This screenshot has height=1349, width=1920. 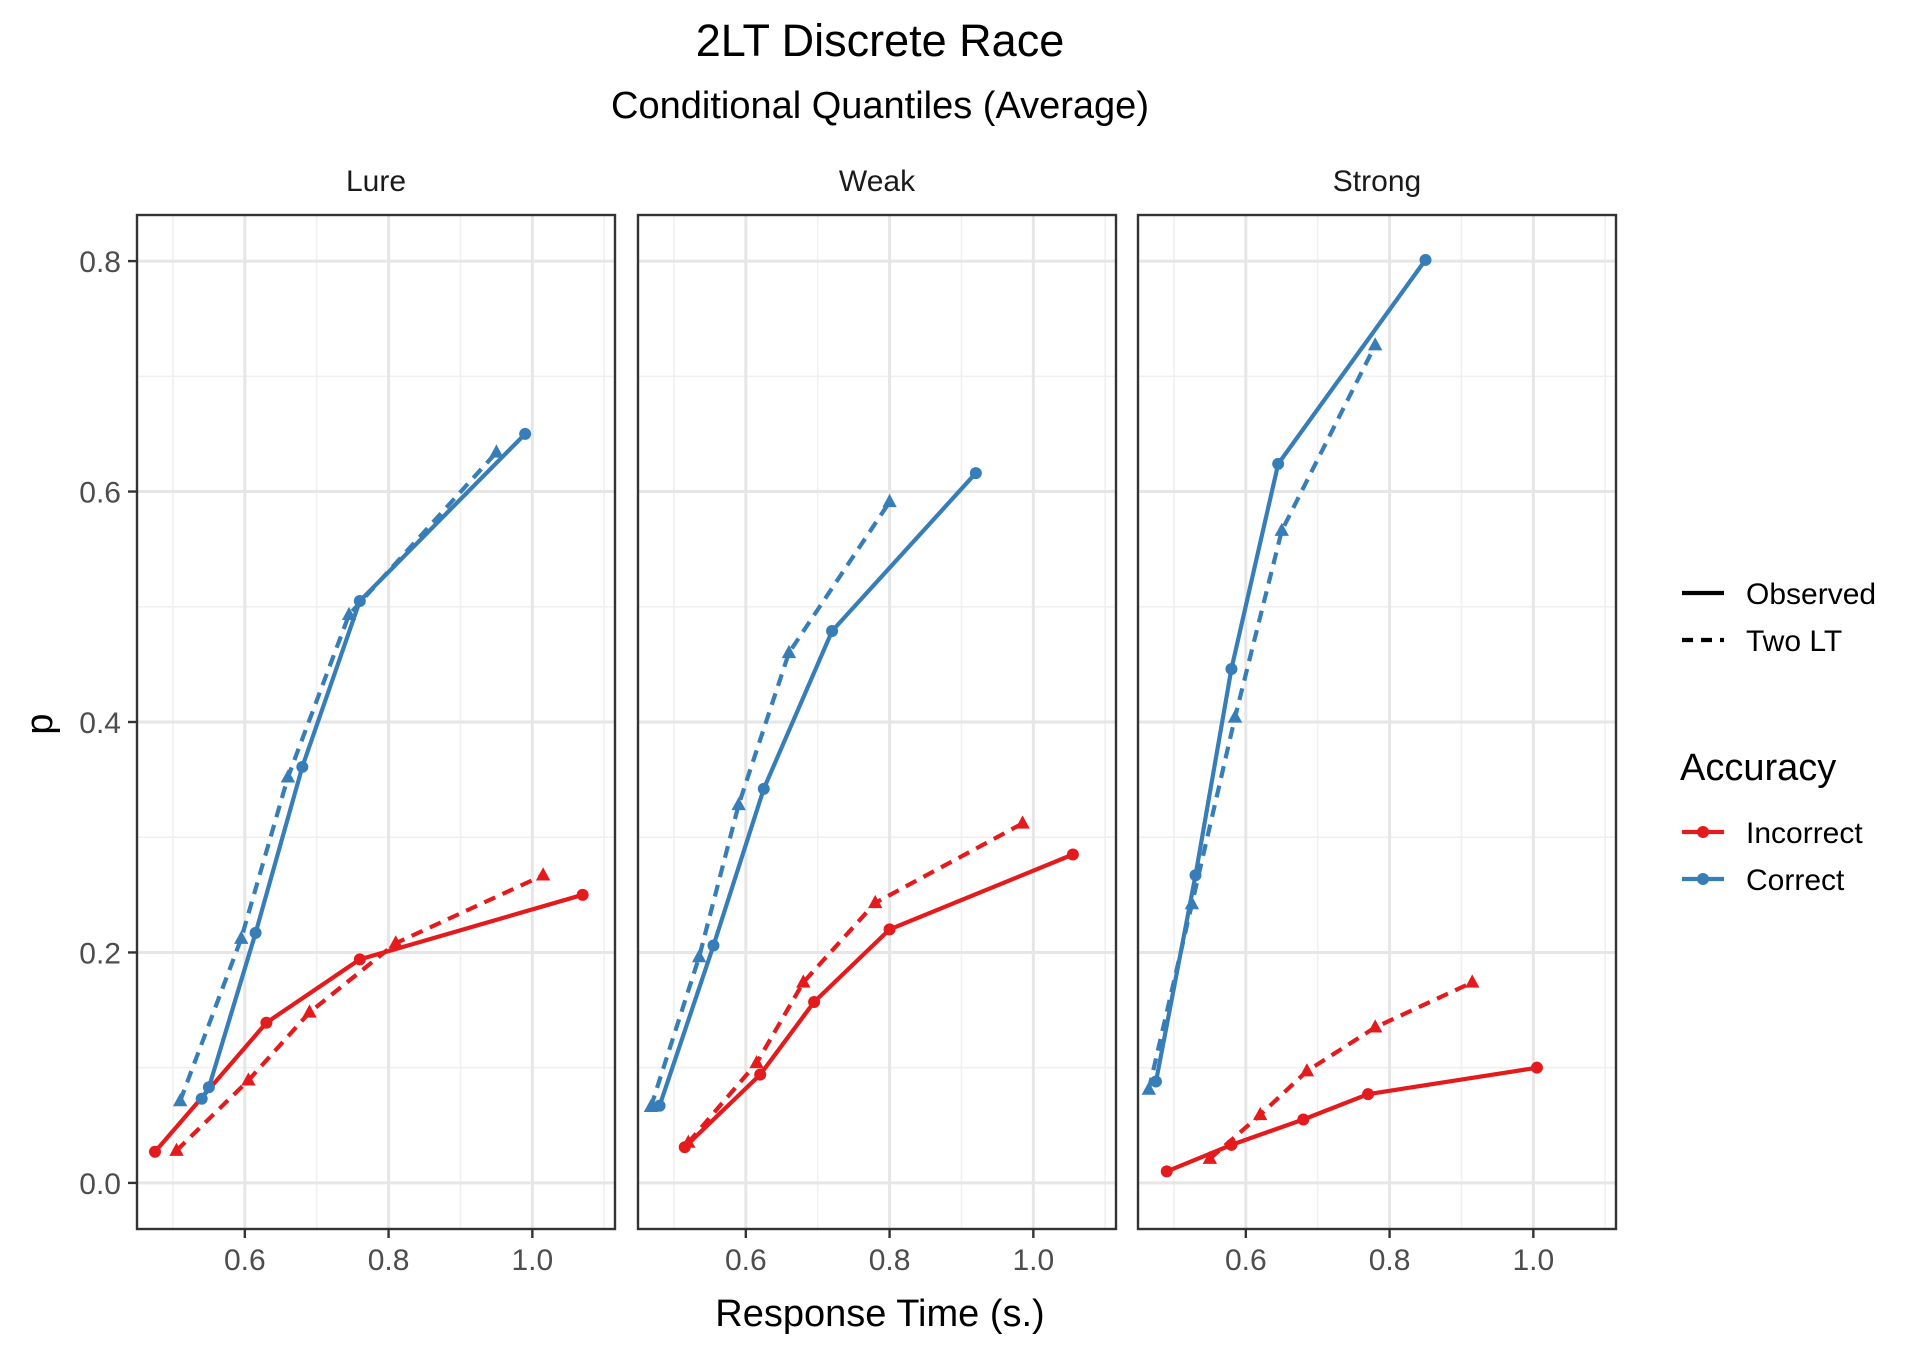 What do you see at coordinates (1779, 618) in the screenshot?
I see `linetype-legend: Observed Two LT` at bounding box center [1779, 618].